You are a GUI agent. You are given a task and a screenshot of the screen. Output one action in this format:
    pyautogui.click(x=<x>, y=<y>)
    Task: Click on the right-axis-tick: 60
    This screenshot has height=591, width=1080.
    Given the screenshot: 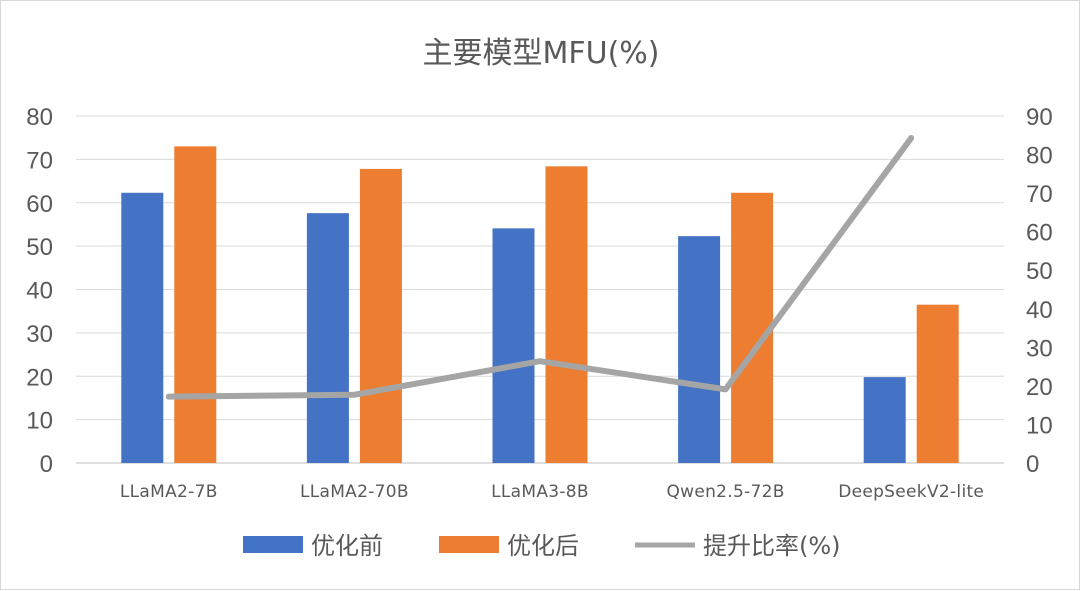 What is the action you would take?
    pyautogui.click(x=1039, y=233)
    